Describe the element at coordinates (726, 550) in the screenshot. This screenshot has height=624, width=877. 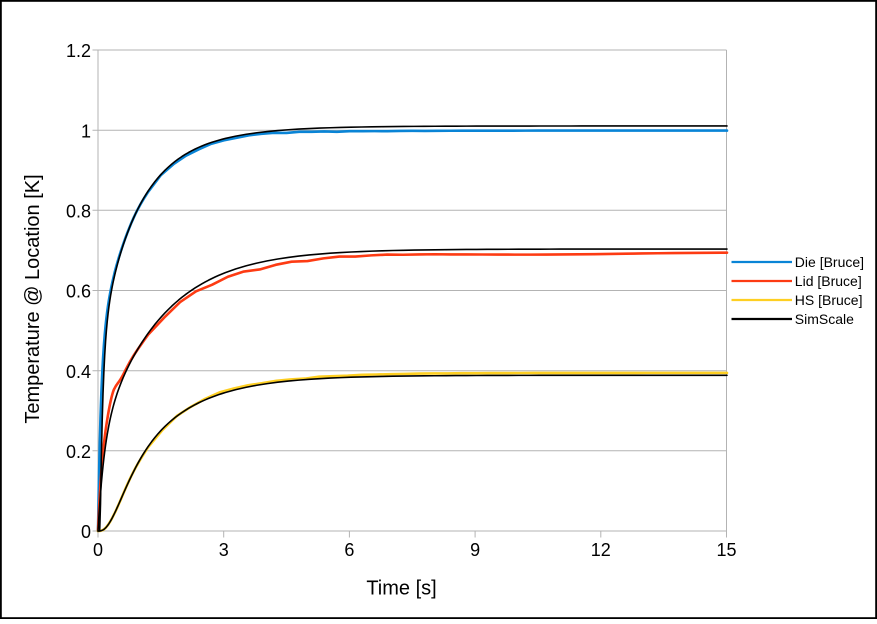
I see `svg-text: 15` at that location.